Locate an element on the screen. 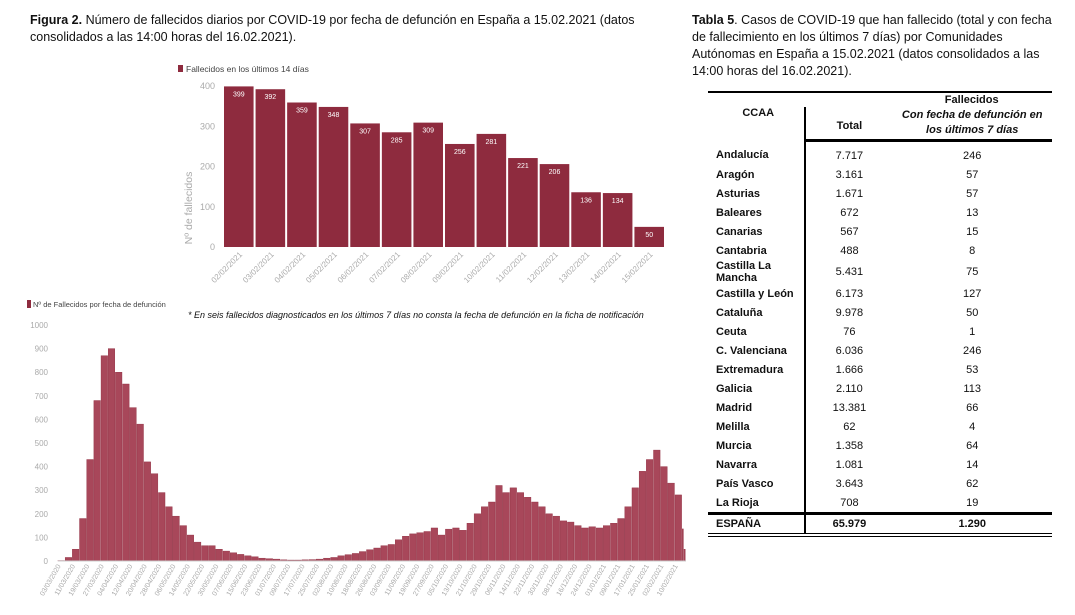  table-row: Ceuta 76 1 is located at coordinates (880, 331).